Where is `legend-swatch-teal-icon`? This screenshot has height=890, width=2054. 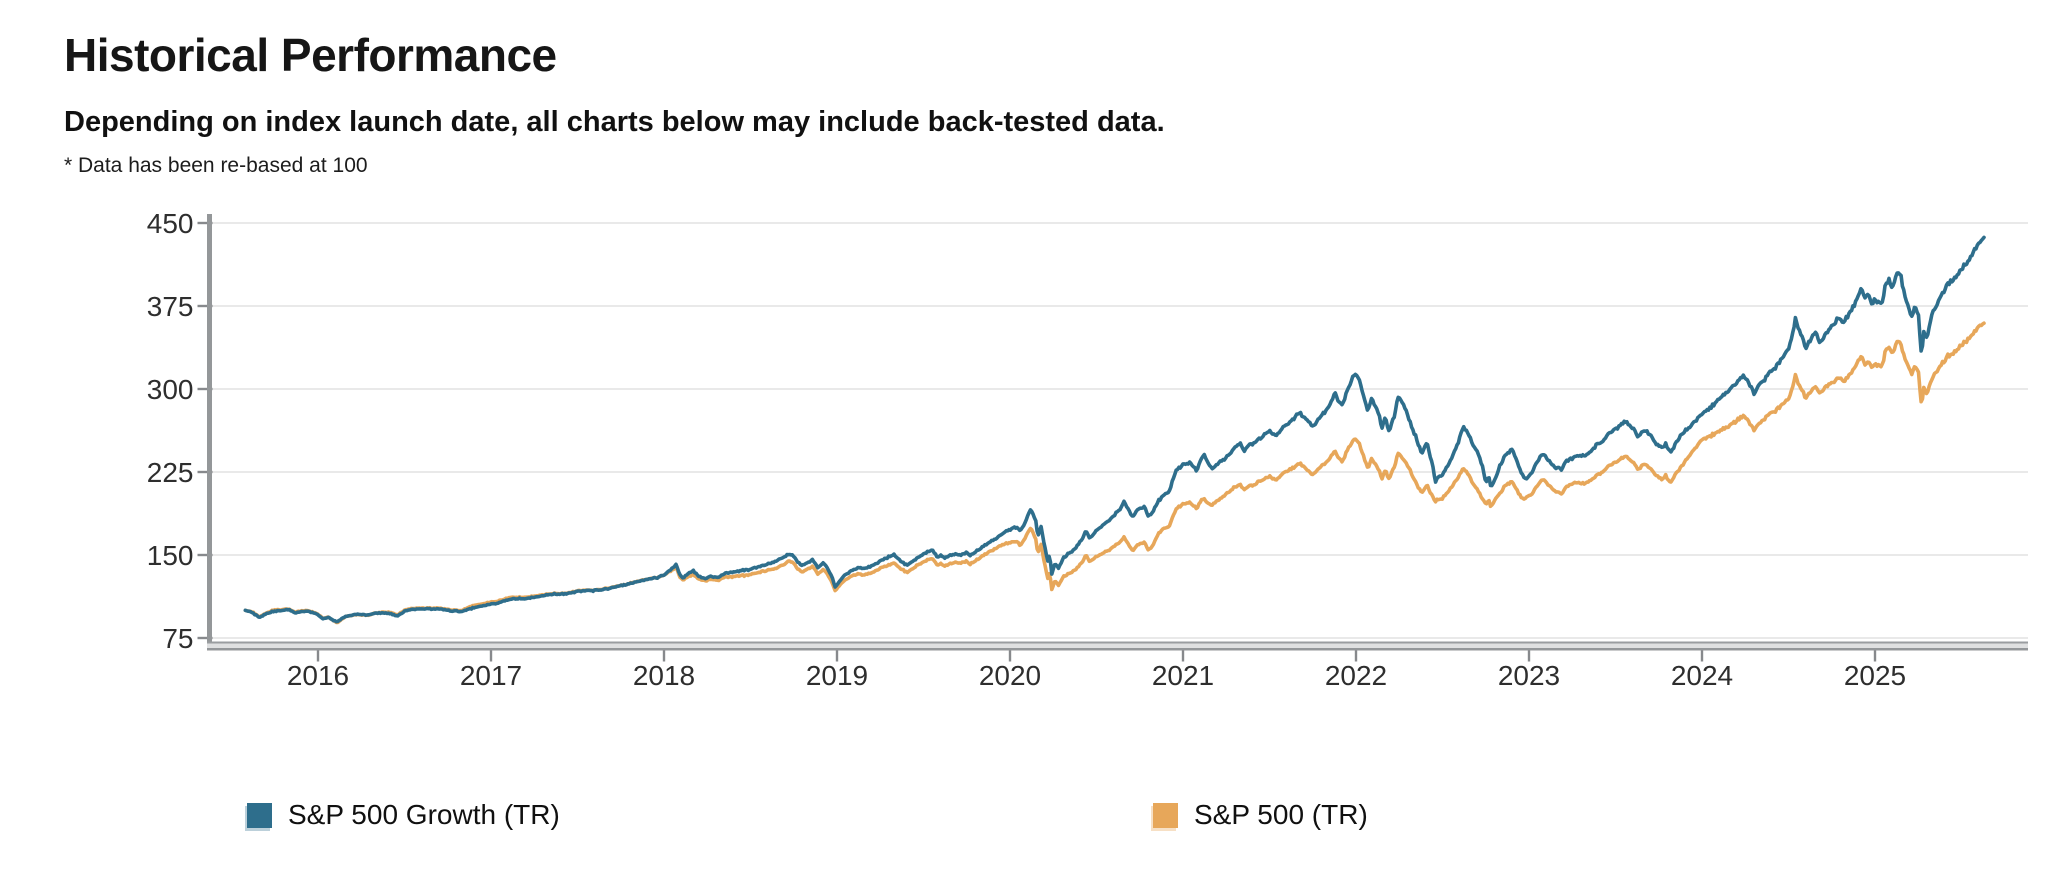
legend-swatch-teal-icon is located at coordinates (259, 815).